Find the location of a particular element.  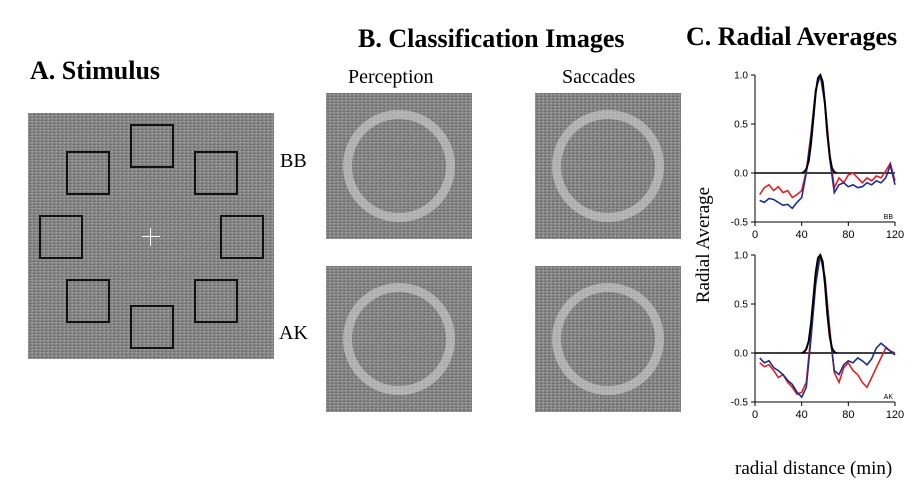

chart-ak-x-tick-label: 0 is located at coordinates (755, 415).